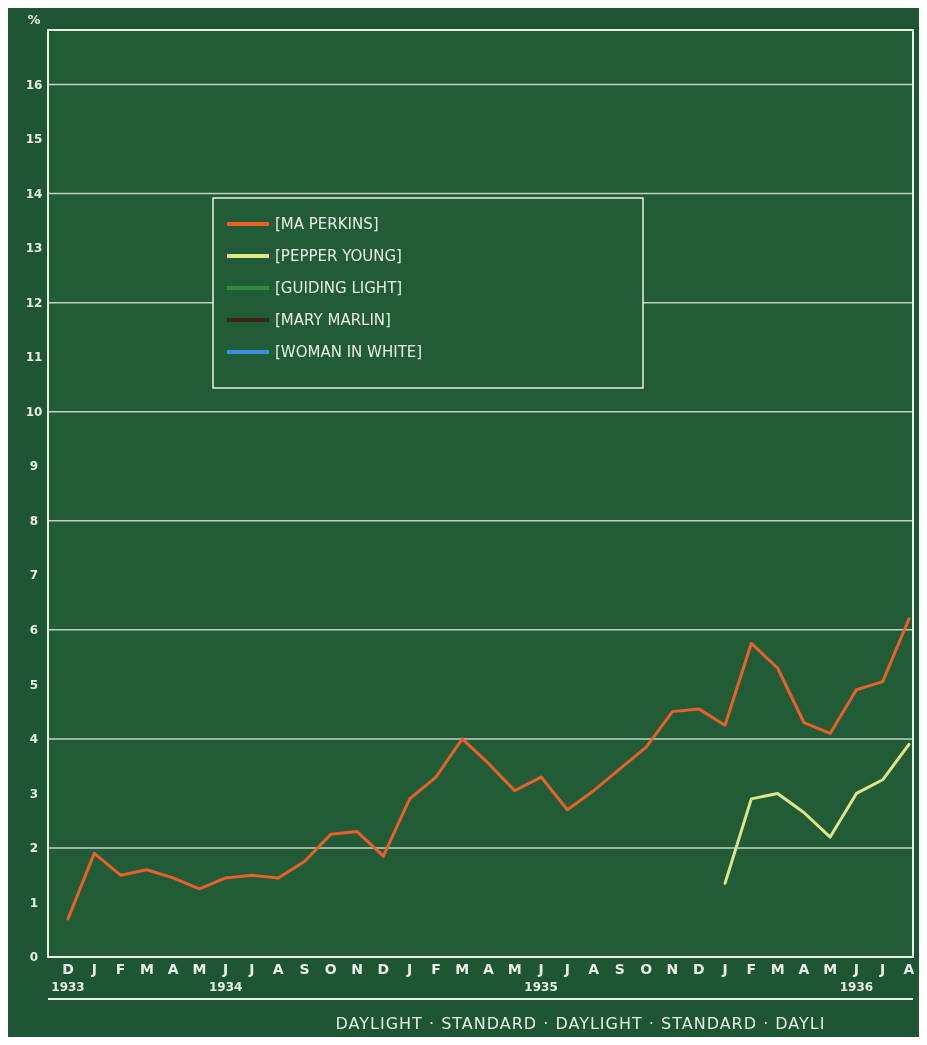 The width and height of the screenshot is (927, 1045). What do you see at coordinates (34, 848) in the screenshot?
I see `y-tick-label: 2` at bounding box center [34, 848].